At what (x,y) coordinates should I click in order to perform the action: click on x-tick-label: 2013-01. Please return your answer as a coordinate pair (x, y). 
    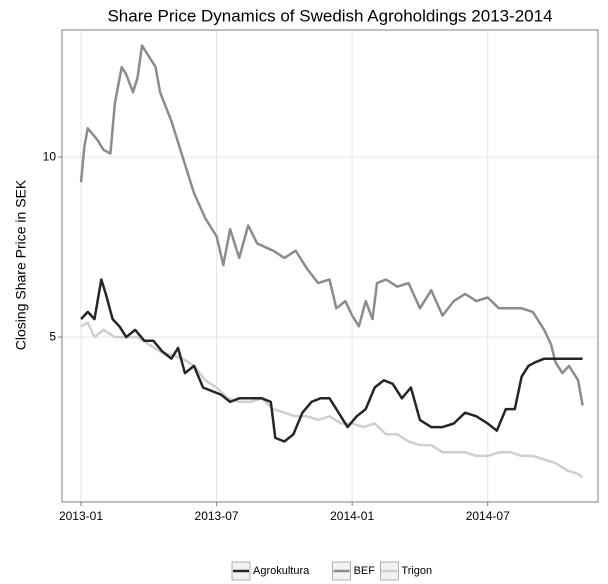
    Looking at the image, I should click on (81, 516).